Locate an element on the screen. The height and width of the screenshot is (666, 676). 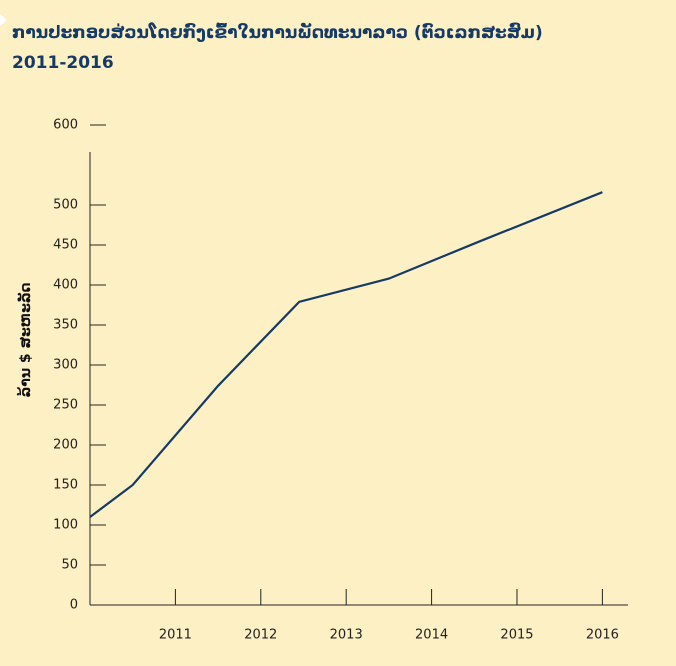
y-tick-label: 400 is located at coordinates (65, 285).